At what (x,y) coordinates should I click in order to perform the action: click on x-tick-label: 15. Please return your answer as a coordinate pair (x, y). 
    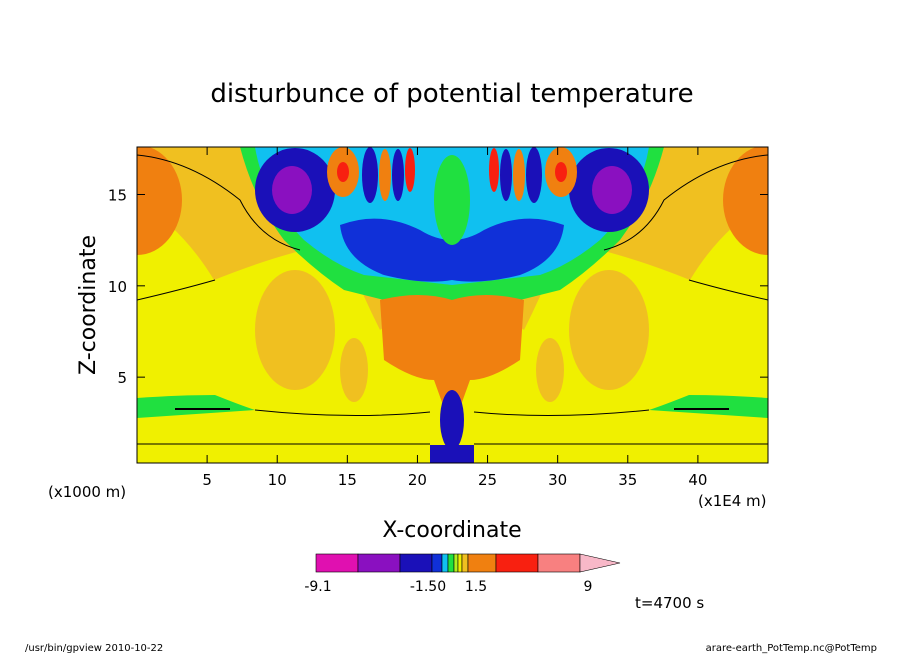
    Looking at the image, I should click on (347, 480).